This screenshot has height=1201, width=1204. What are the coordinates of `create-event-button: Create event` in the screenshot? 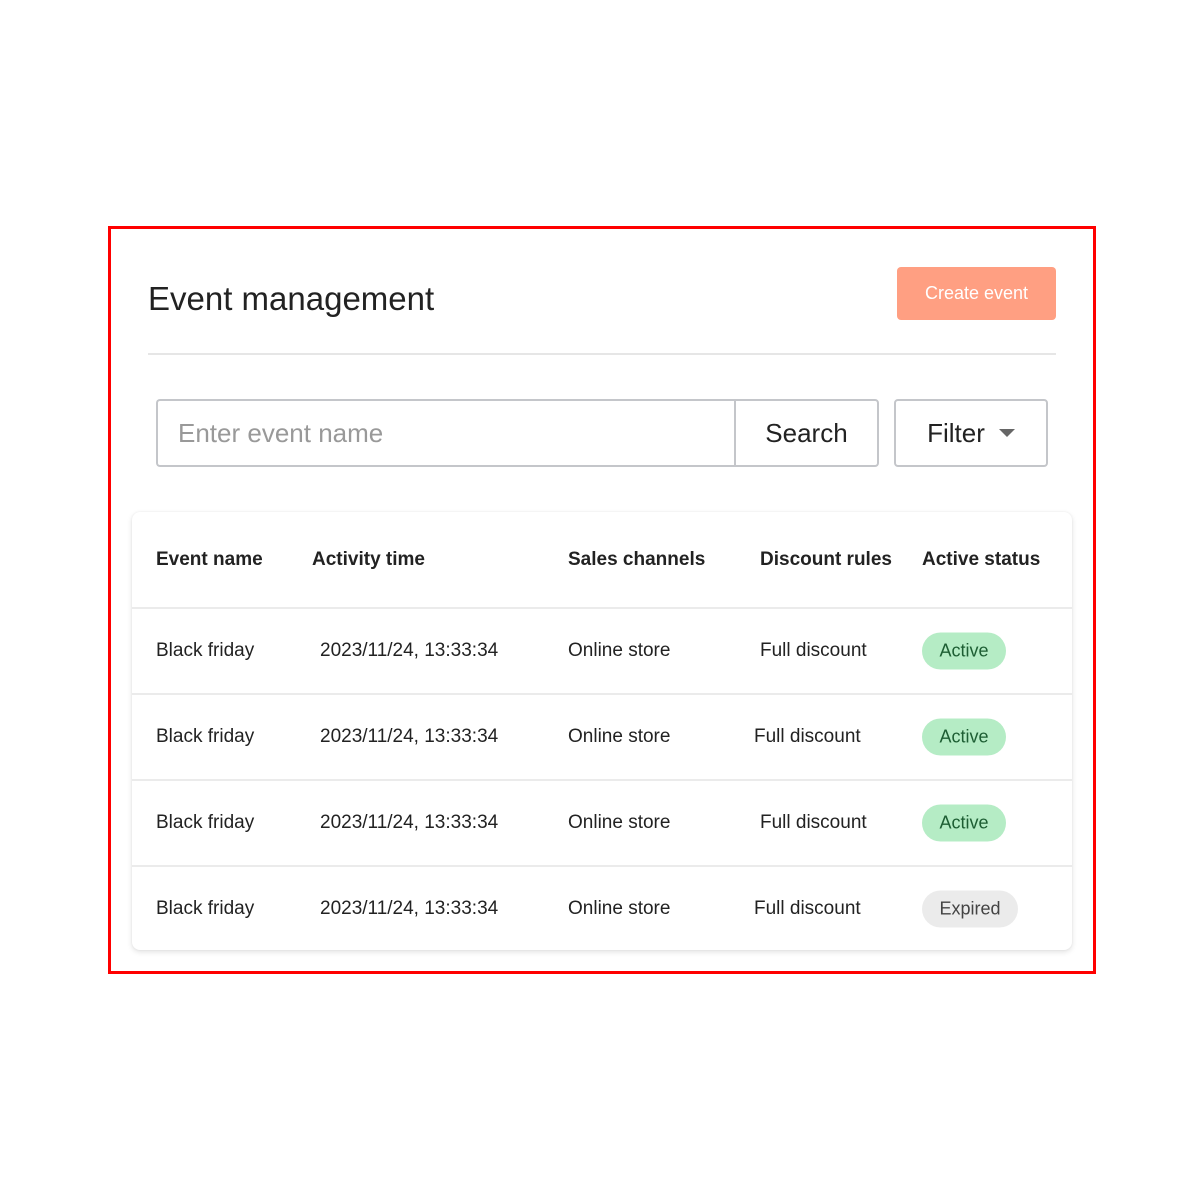 It's located at (976, 293).